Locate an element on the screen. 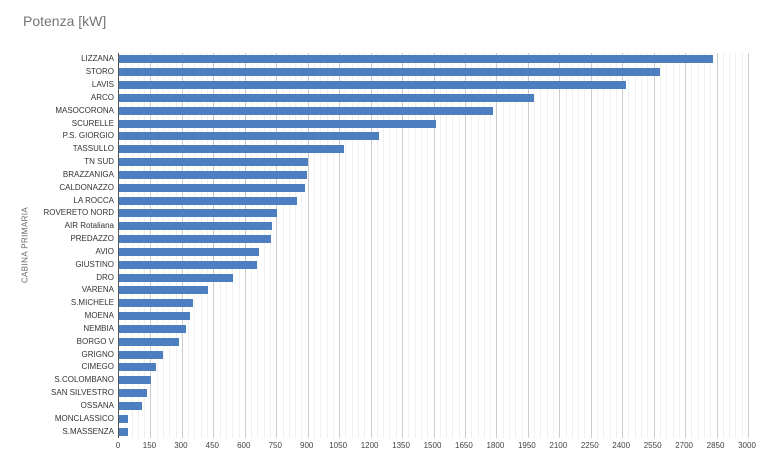 This screenshot has width=770, height=475. bar-ossana is located at coordinates (131, 405).